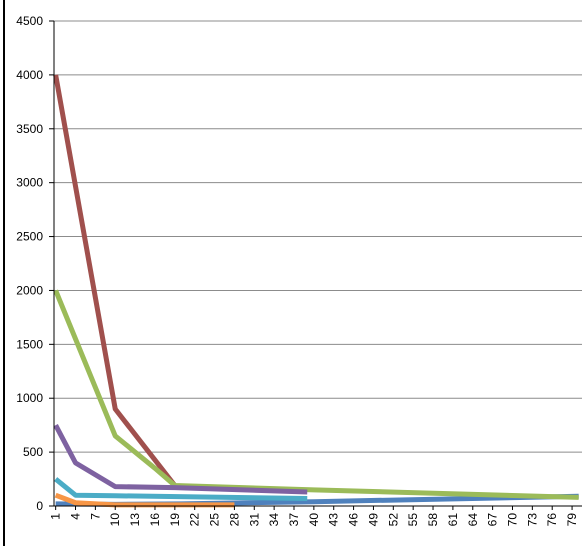  What do you see at coordinates (413, 520) in the screenshot?
I see `x-tick-label: 55` at bounding box center [413, 520].